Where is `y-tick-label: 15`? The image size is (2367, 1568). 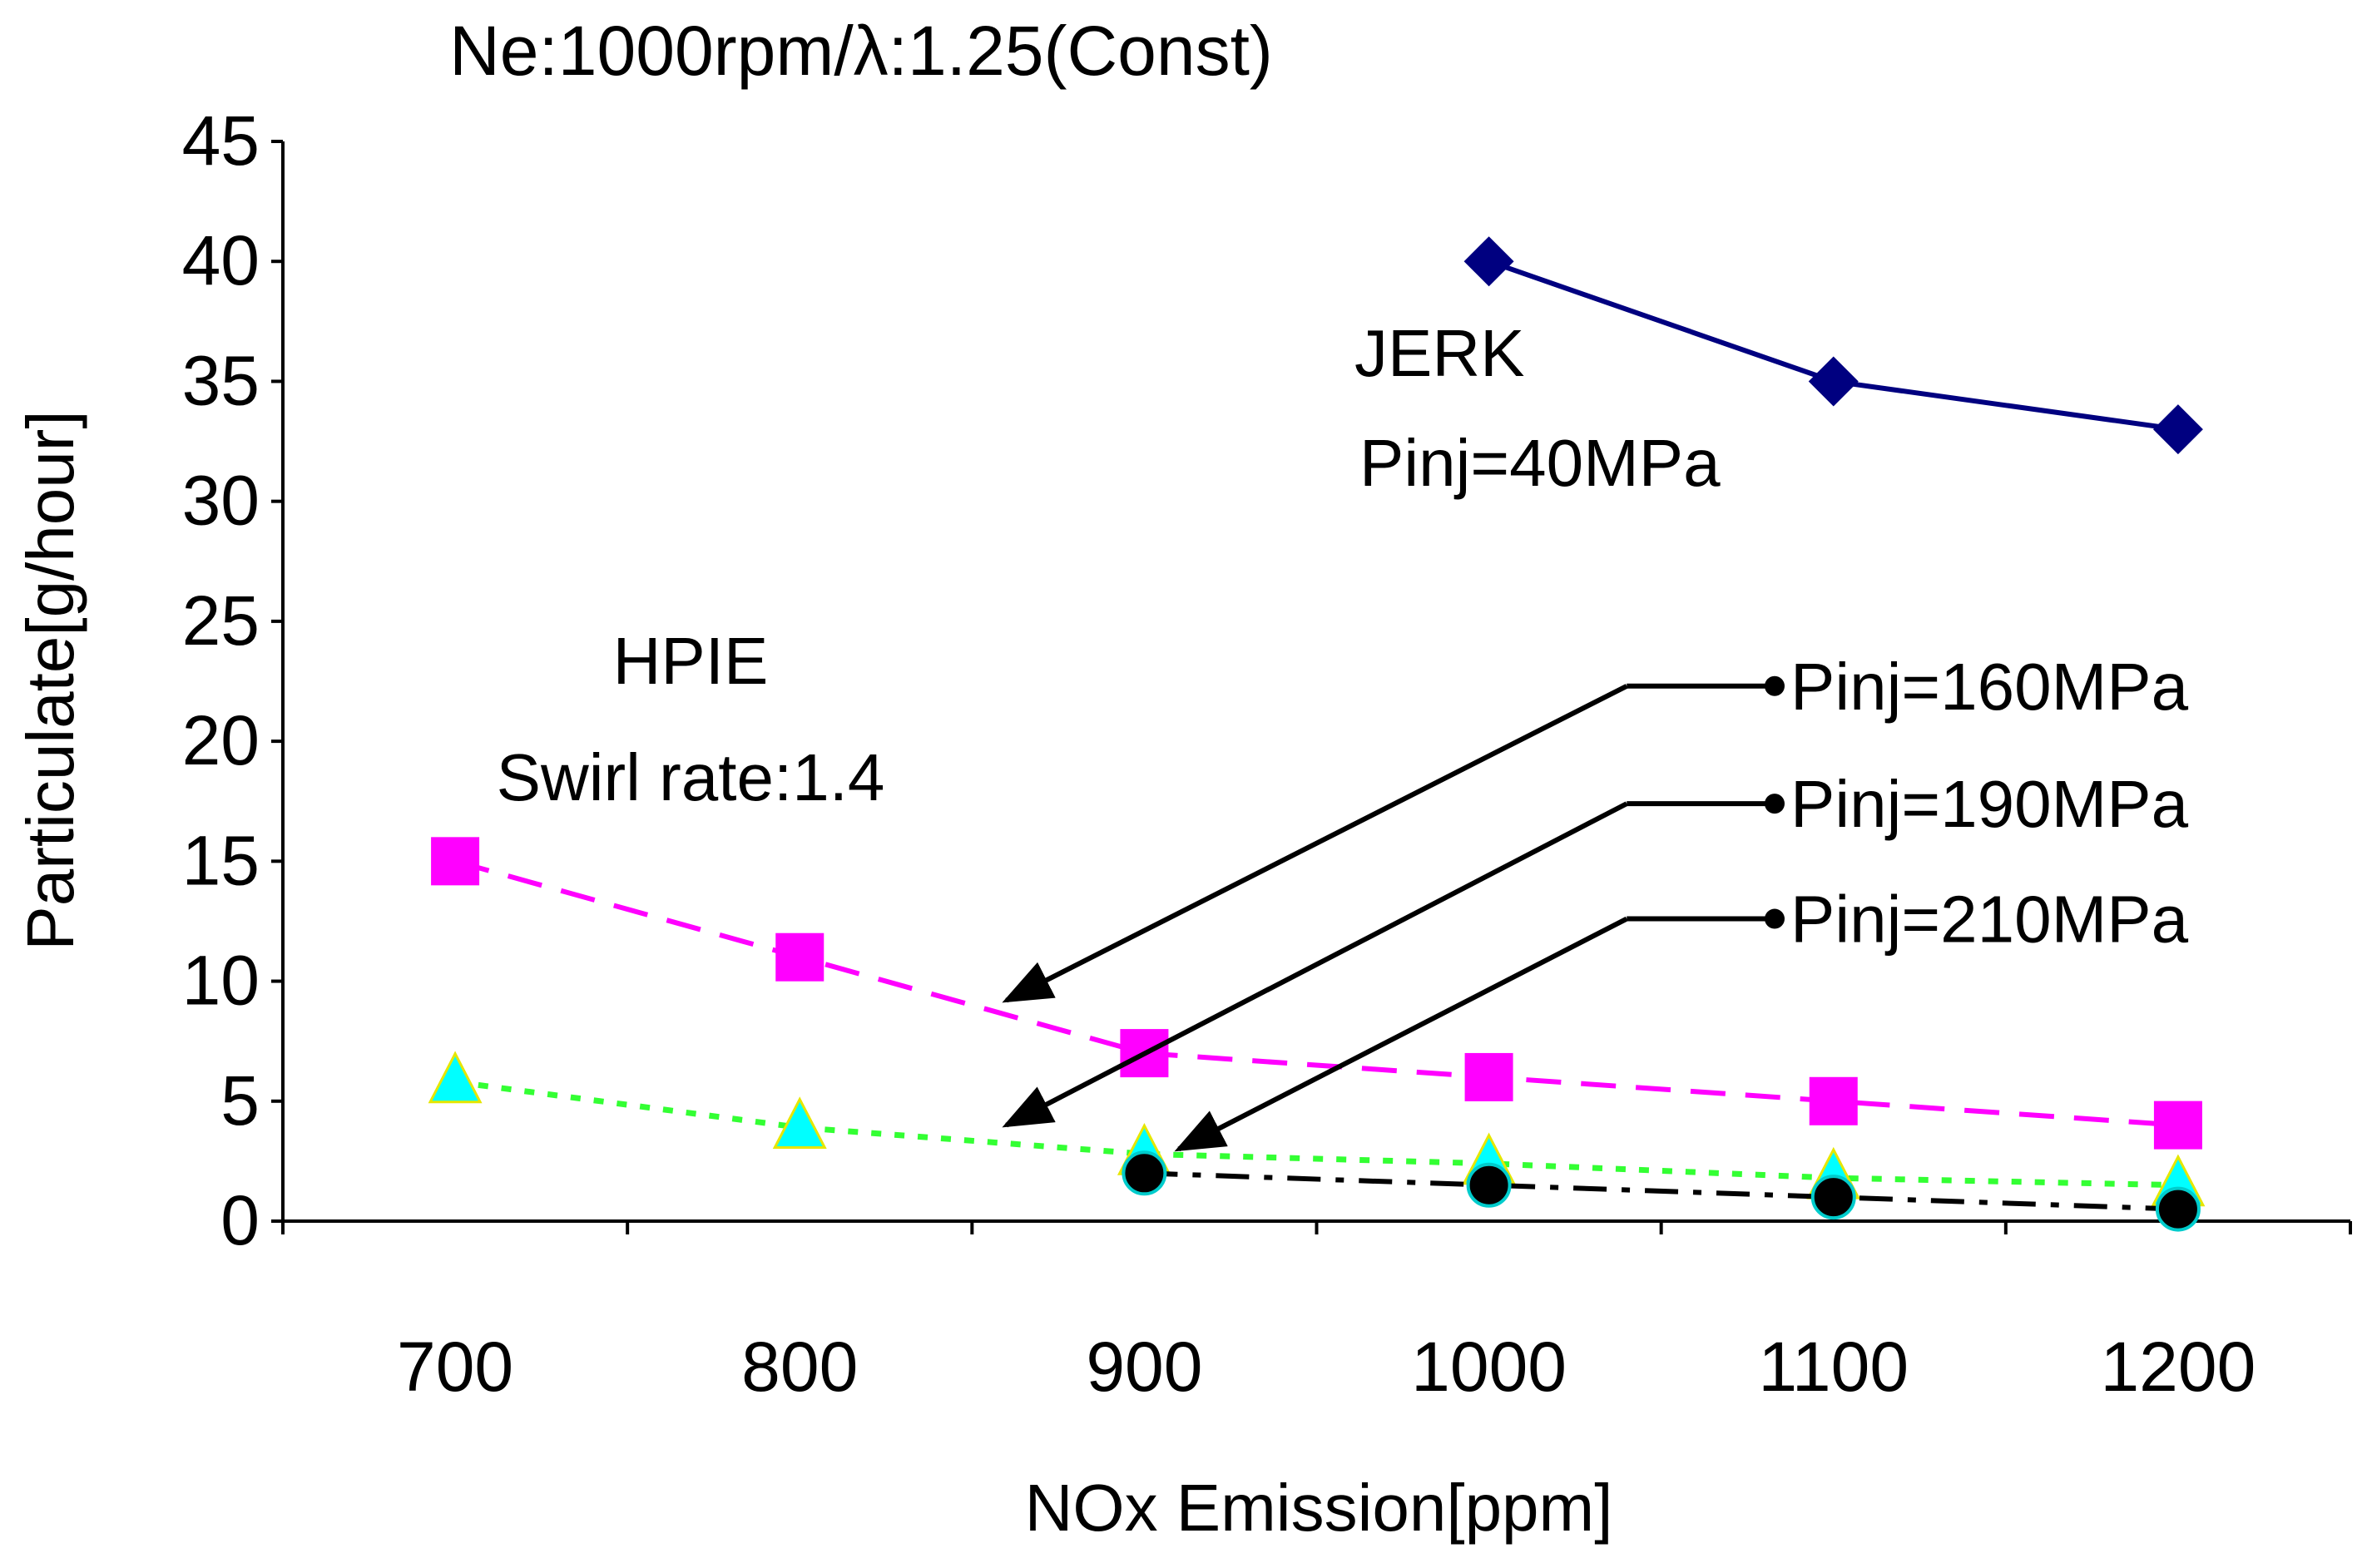
y-tick-label: 15 is located at coordinates (221, 860).